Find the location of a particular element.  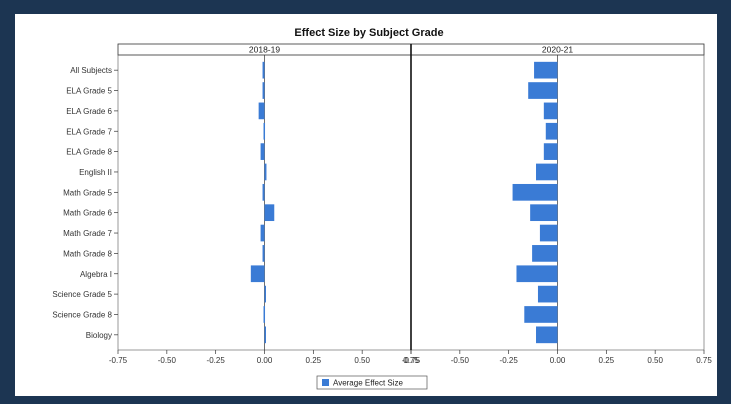

legend-label: Average Effect Size is located at coordinates (368, 383).